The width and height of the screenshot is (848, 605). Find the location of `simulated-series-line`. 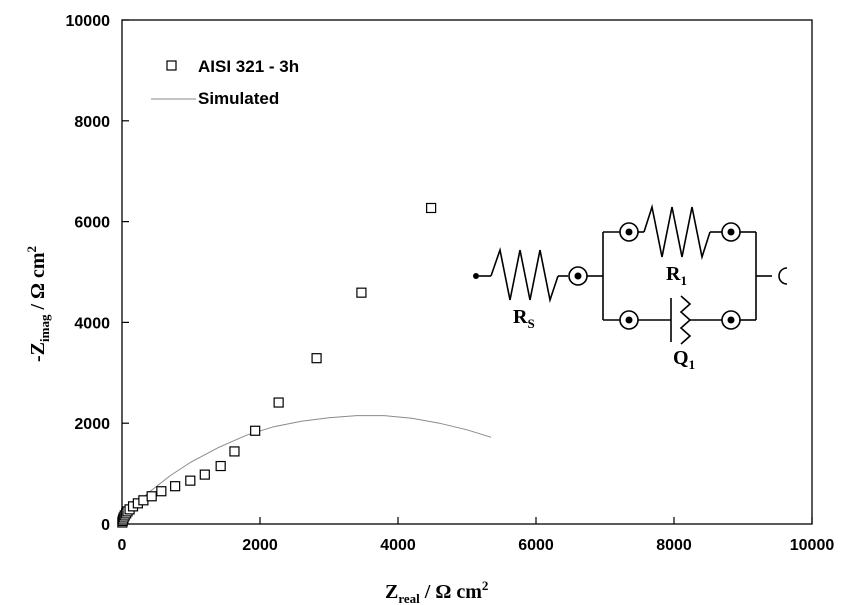

simulated-series-line is located at coordinates (306, 470).